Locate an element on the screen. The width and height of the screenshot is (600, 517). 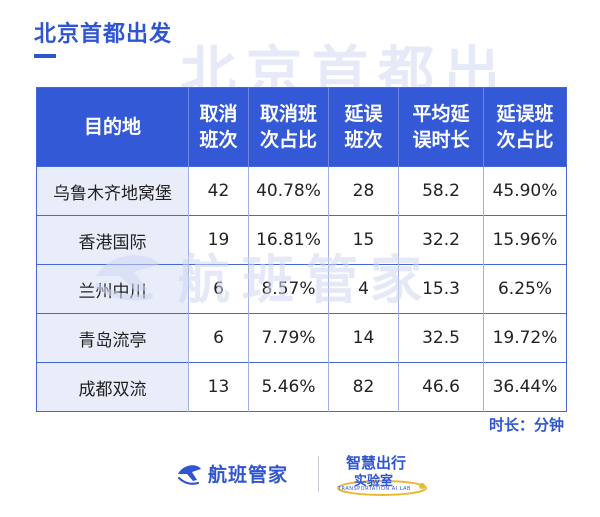
header-destination: 目的地 is located at coordinates (112, 127).